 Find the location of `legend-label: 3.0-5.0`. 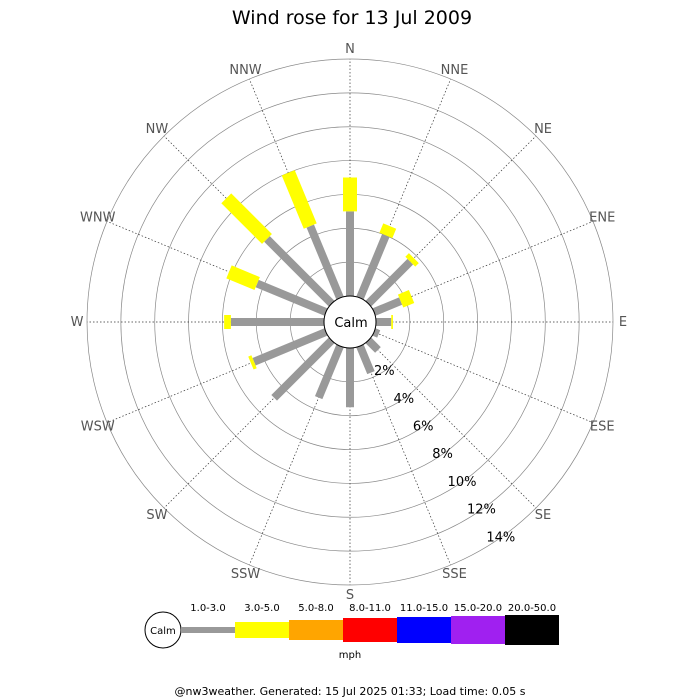

legend-label: 3.0-5.0 is located at coordinates (261, 608).